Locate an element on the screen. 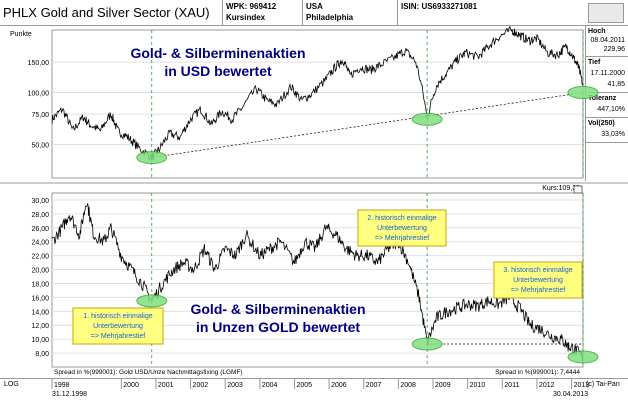 The width and height of the screenshot is (628, 400). bottom-y-tick-label: 20,00 is located at coordinates (40, 271).